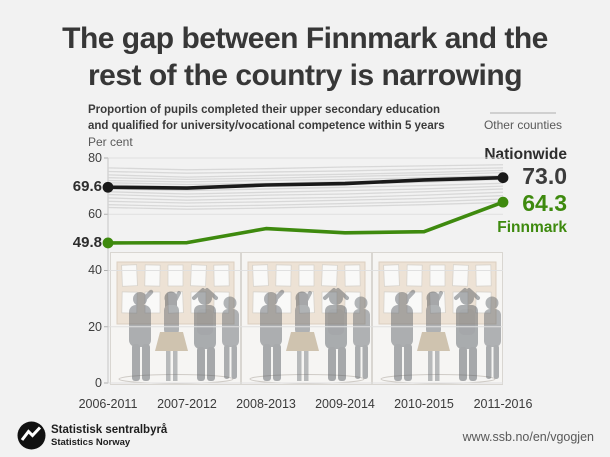 Image resolution: width=610 pixels, height=457 pixels. I want to click on x-tick-2010-2015: 2010-2015, so click(424, 404).